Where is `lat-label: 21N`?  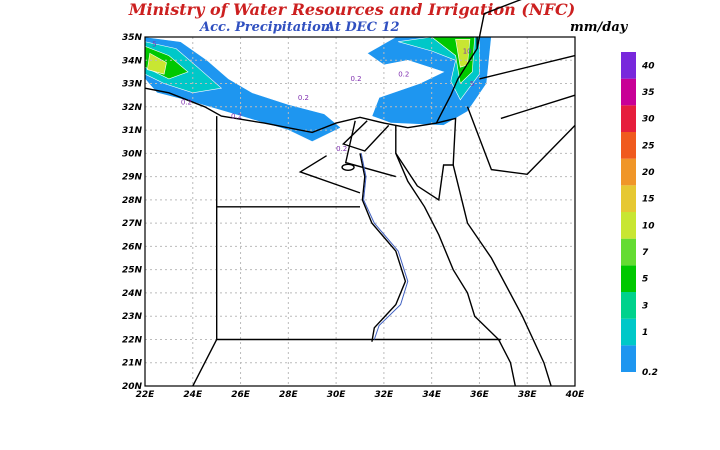
lat-label: 21N is located at coordinates (132, 364).